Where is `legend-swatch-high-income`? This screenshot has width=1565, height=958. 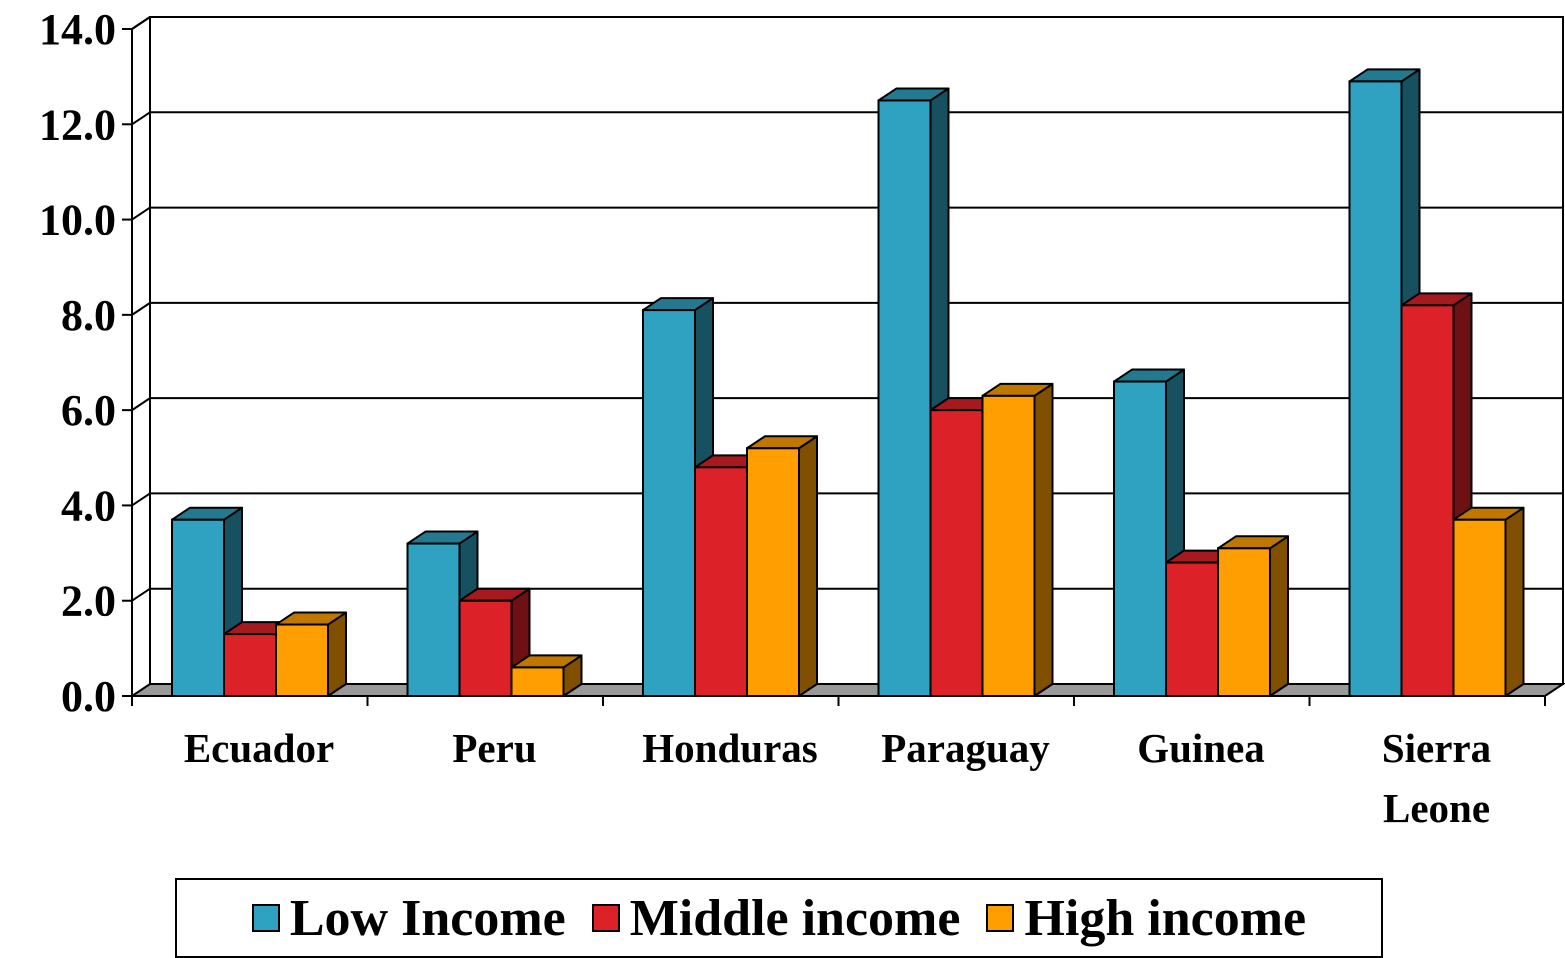 legend-swatch-high-income is located at coordinates (1000, 918).